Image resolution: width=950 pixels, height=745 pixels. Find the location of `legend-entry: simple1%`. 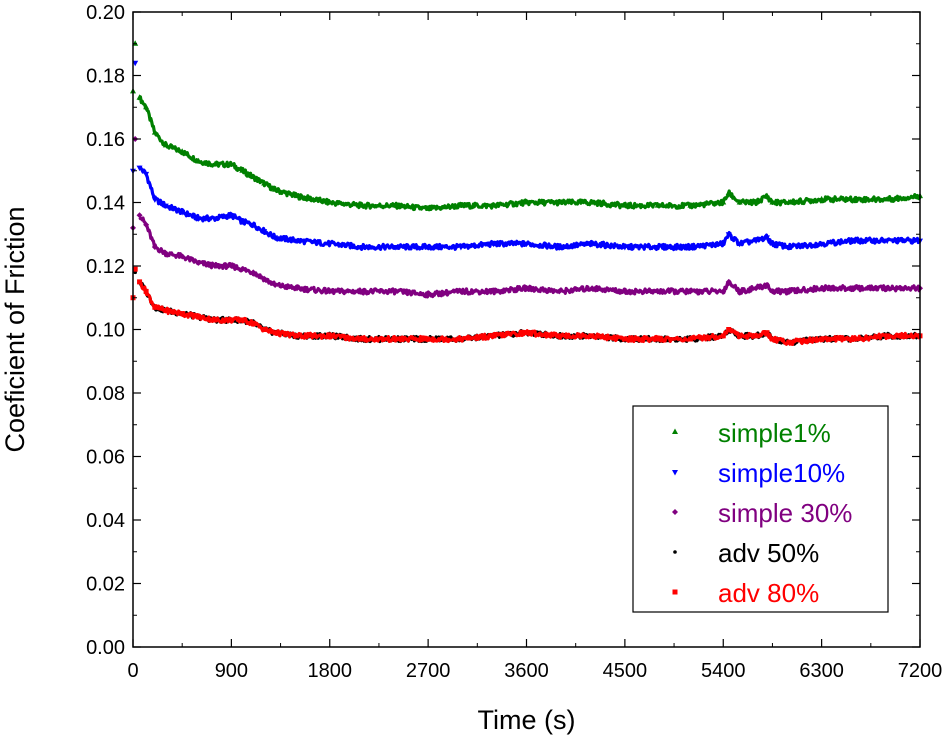

legend-entry: simple1% is located at coordinates (751, 433).